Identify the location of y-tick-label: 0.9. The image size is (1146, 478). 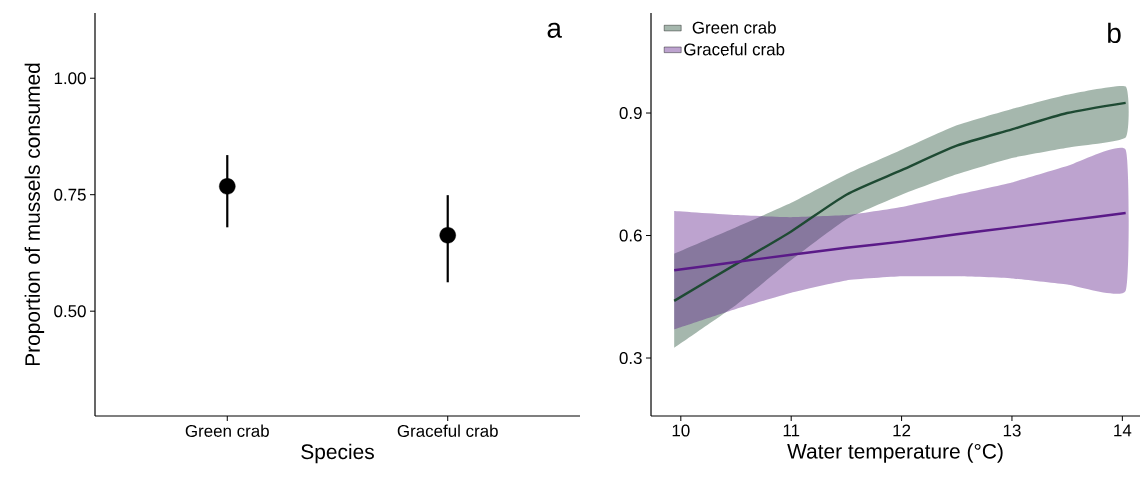
(630, 113).